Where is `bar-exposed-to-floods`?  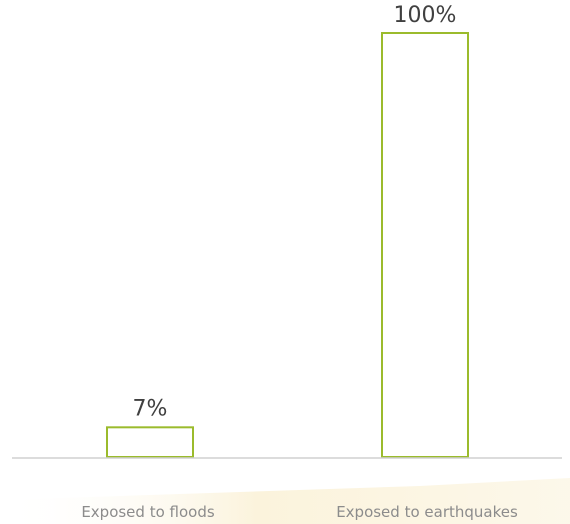 bar-exposed-to-floods is located at coordinates (150, 442).